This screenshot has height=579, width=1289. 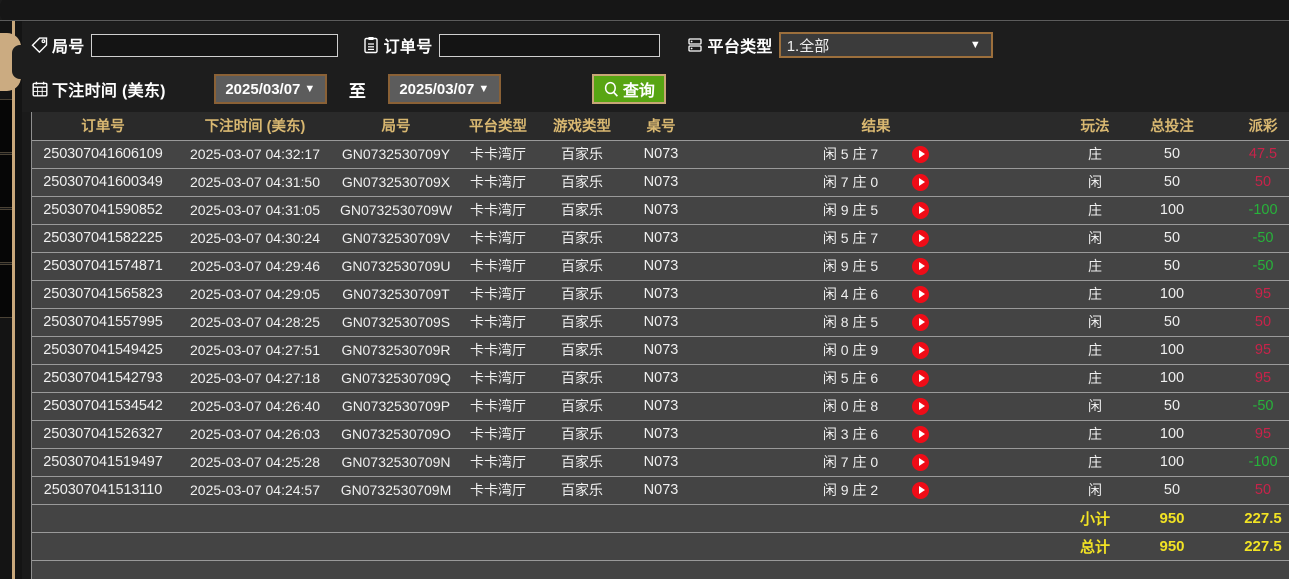 I want to click on cell-order-no: 250307041513110, so click(x=103, y=490).